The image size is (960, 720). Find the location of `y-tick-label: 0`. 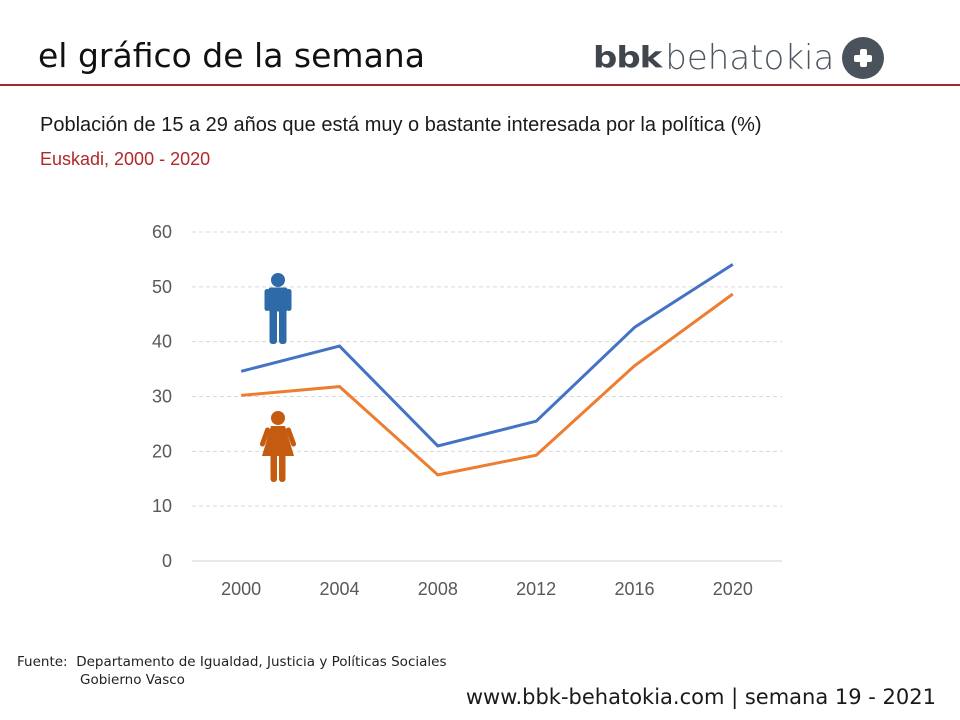

y-tick-label: 0 is located at coordinates (167, 561).